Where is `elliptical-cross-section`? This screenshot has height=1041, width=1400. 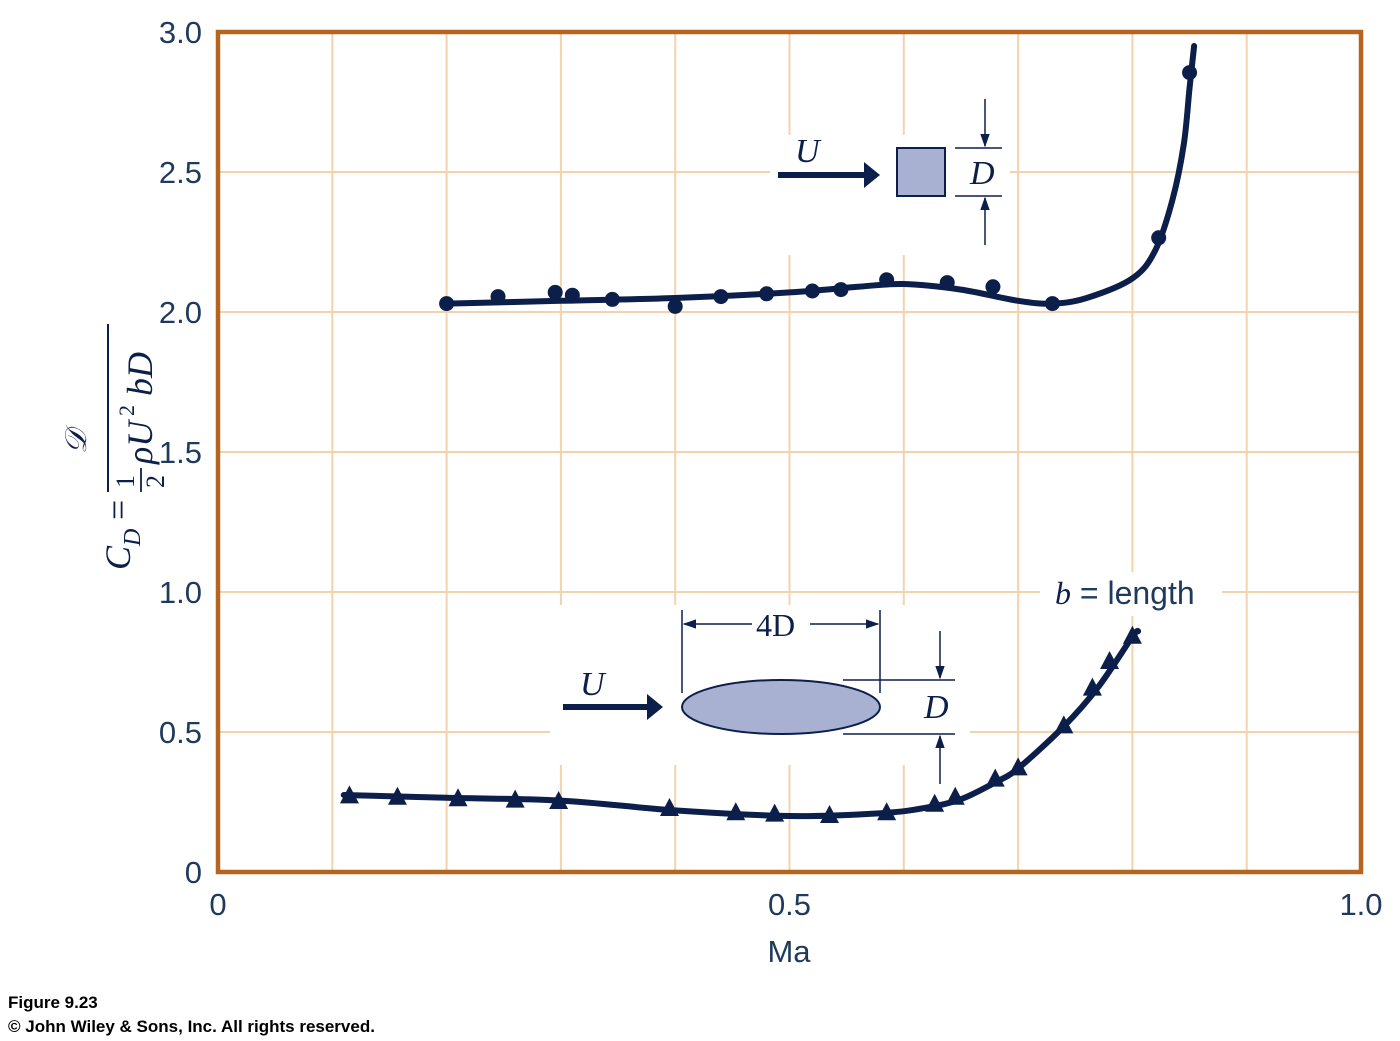
elliptical-cross-section is located at coordinates (781, 707).